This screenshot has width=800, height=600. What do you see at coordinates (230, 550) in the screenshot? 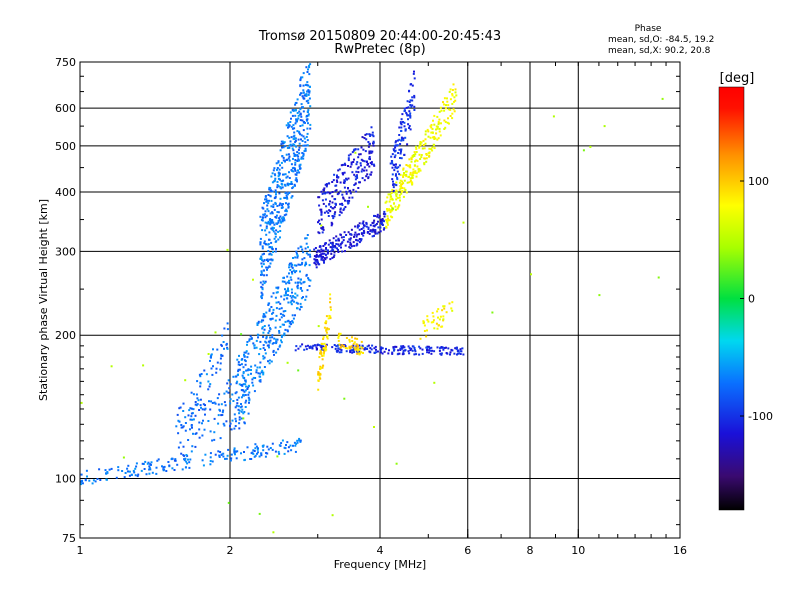
I see `x-tick-label: 2` at bounding box center [230, 550].